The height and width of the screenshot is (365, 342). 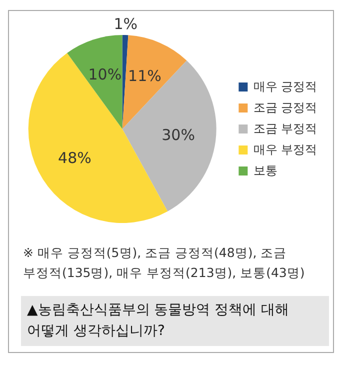 I want to click on data-label: 11%, so click(x=145, y=76).